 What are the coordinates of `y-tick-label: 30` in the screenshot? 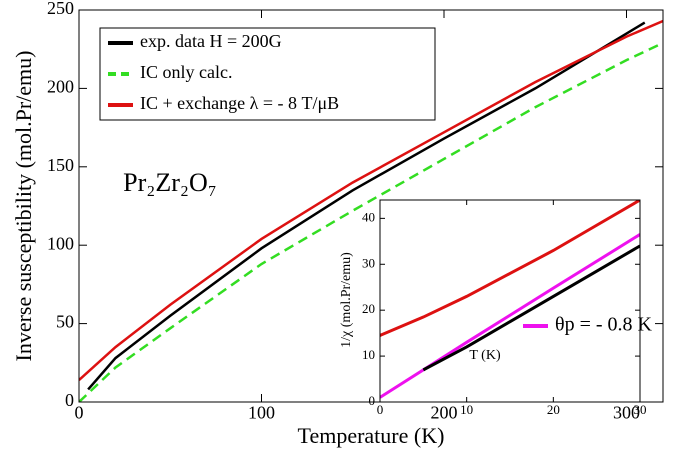 It's located at (368, 262).